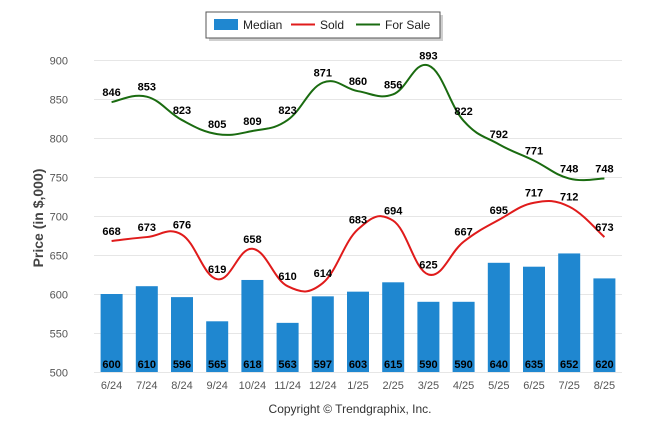 This screenshot has width=646, height=434. What do you see at coordinates (499, 365) in the screenshot?
I see `bar-value-label: 640` at bounding box center [499, 365].